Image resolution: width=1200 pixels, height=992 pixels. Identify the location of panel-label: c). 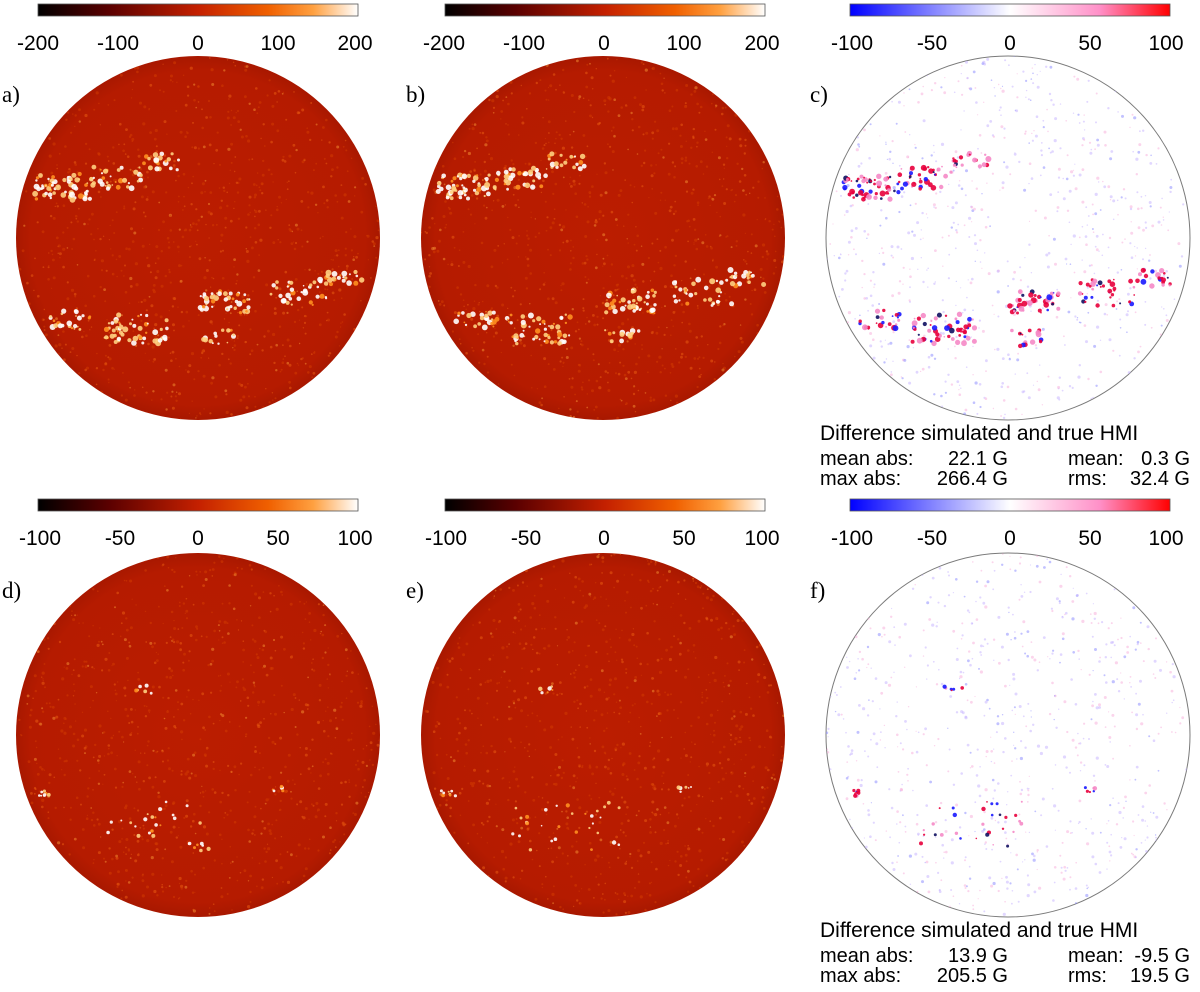
(819, 94).